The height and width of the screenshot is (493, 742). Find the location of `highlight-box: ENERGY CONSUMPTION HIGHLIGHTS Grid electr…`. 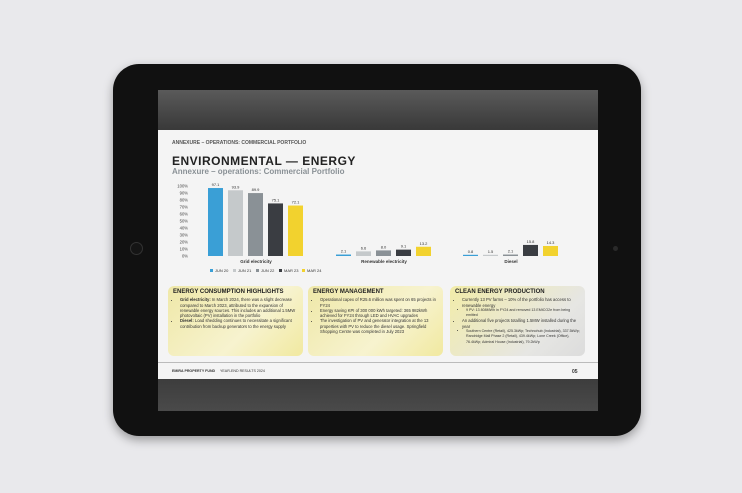

highlight-box: ENERGY CONSUMPTION HIGHLIGHTS Grid electr… is located at coordinates (235, 321).